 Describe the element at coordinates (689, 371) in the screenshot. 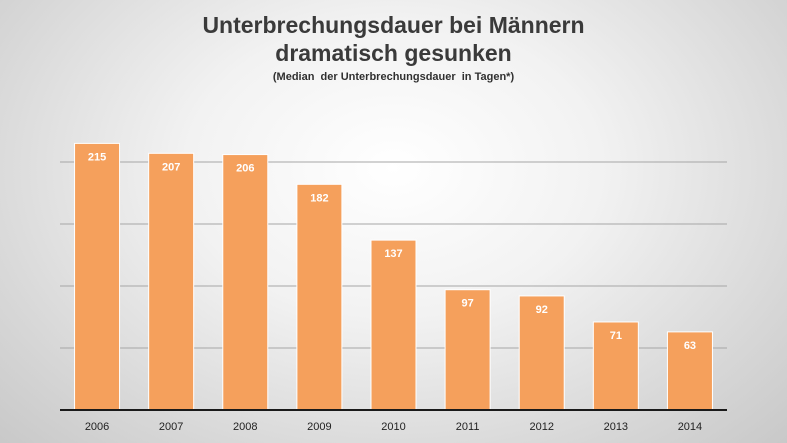

I see `bar-2014` at that location.